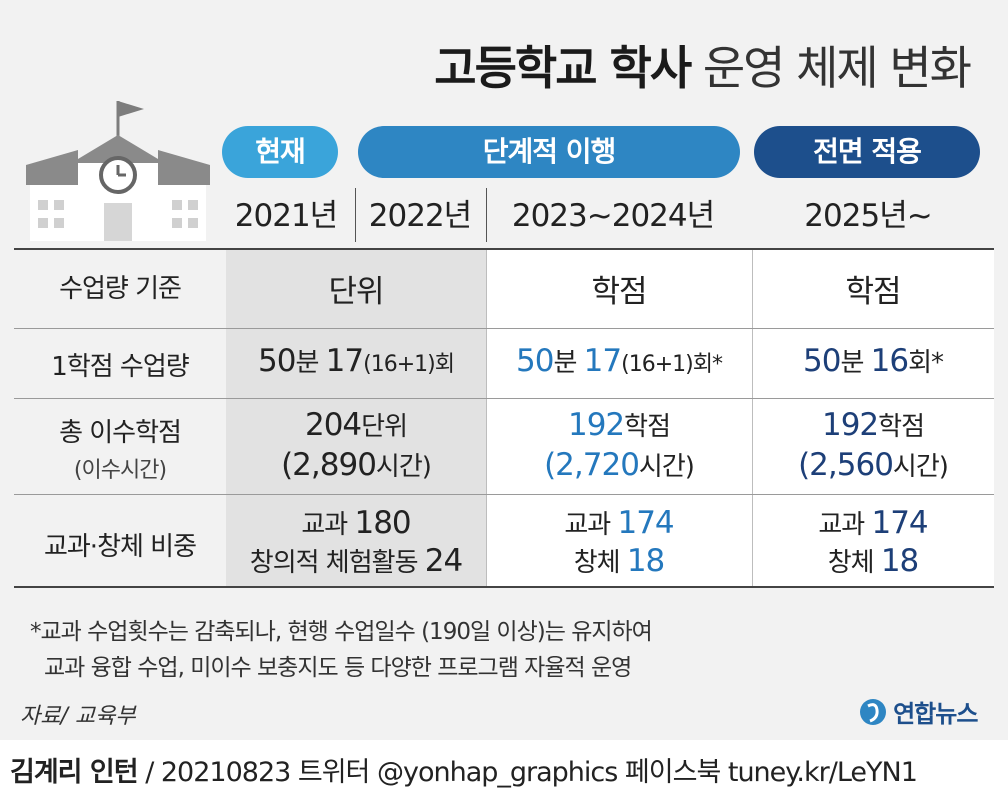  Describe the element at coordinates (286, 216) in the screenshot. I see `year-2021: 2021년` at that location.